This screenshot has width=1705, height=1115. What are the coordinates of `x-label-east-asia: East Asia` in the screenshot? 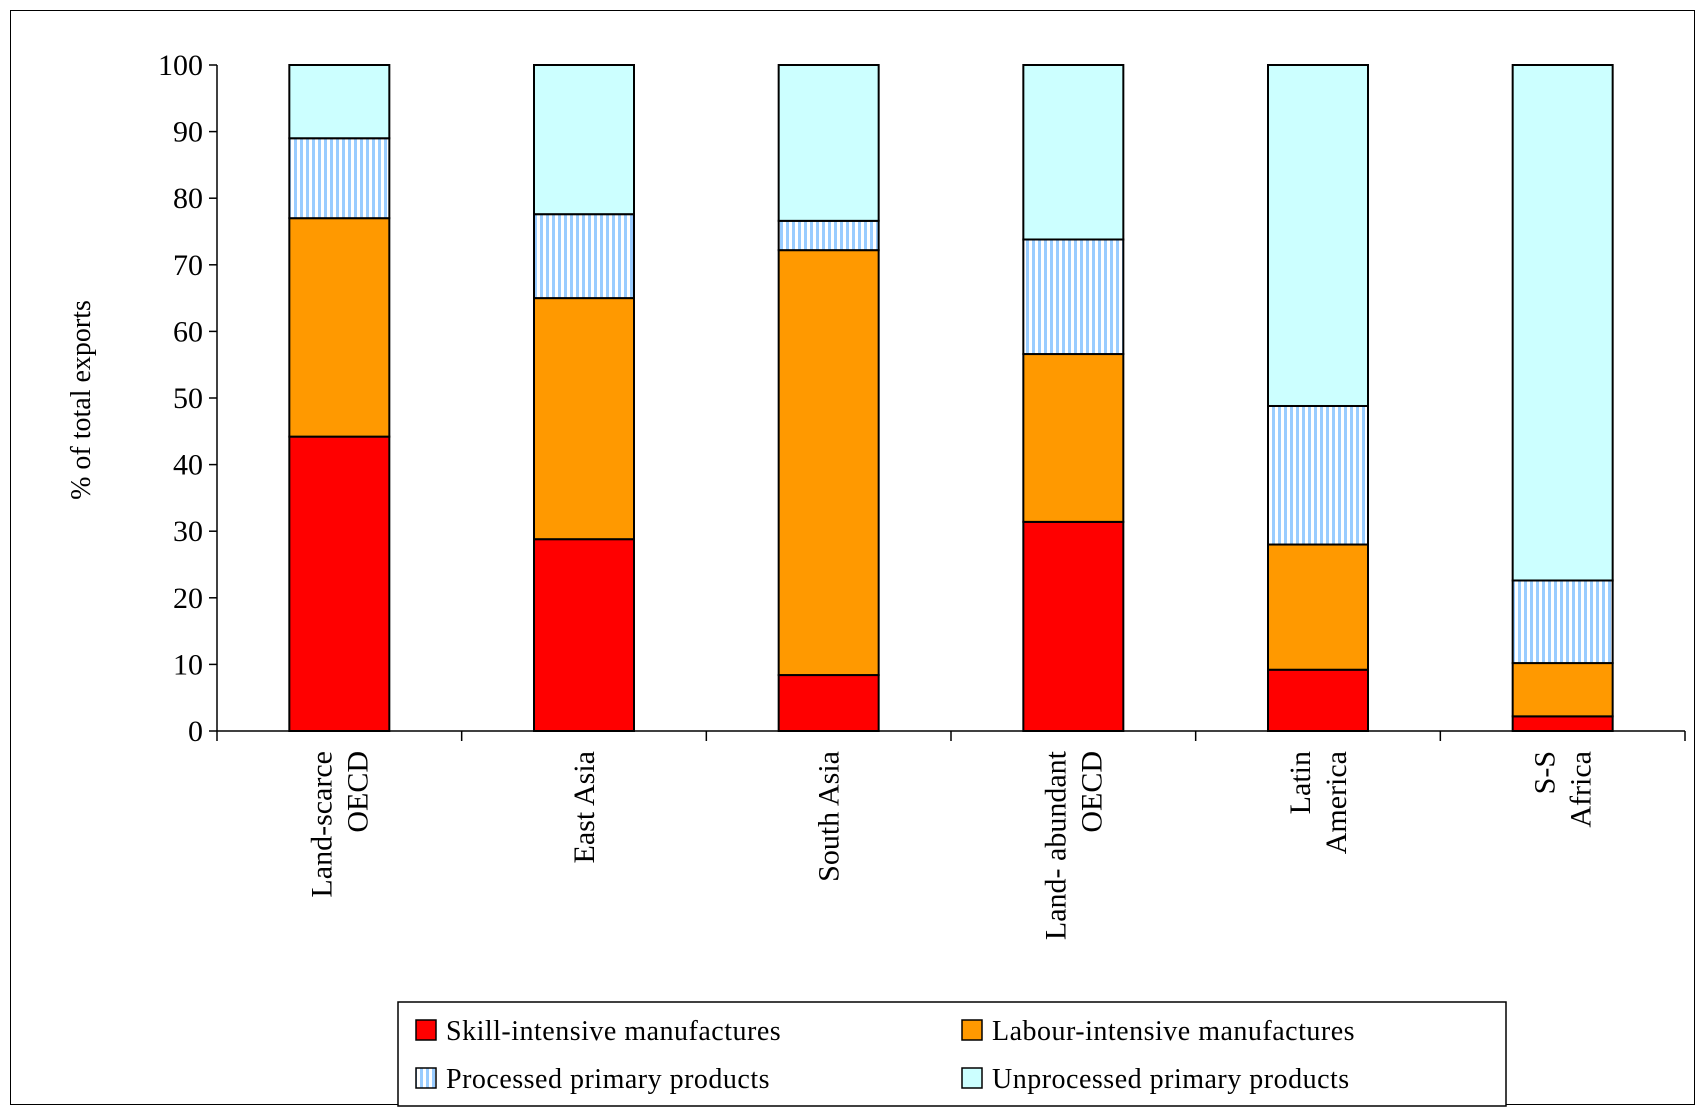 It's located at (584, 807).